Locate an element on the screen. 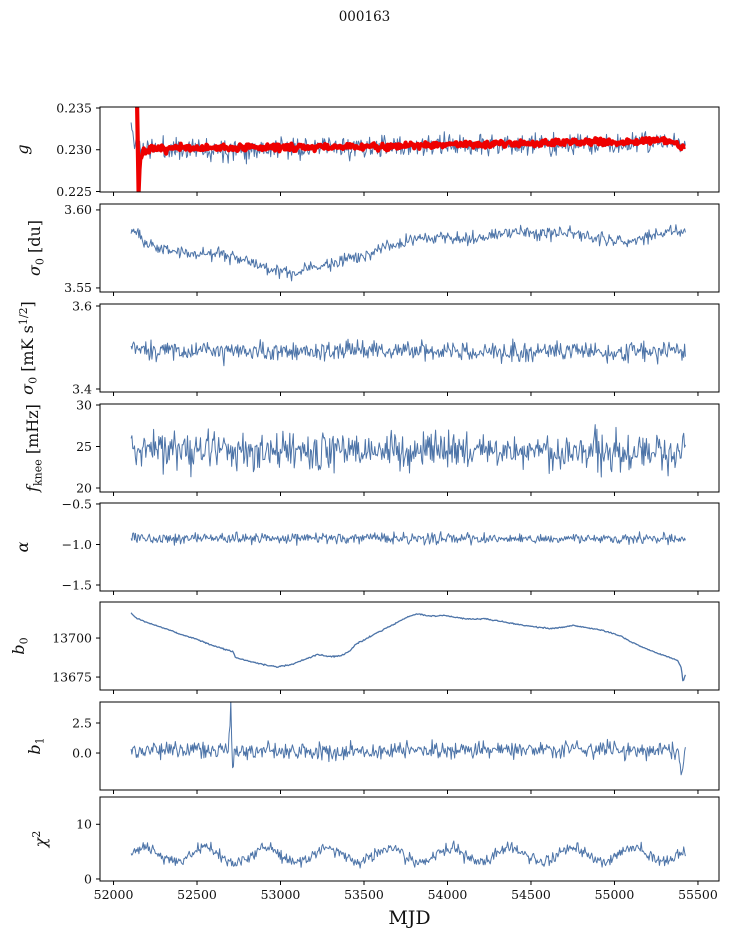 The width and height of the screenshot is (729, 944). y-tick-label: 20 is located at coordinates (84, 487).